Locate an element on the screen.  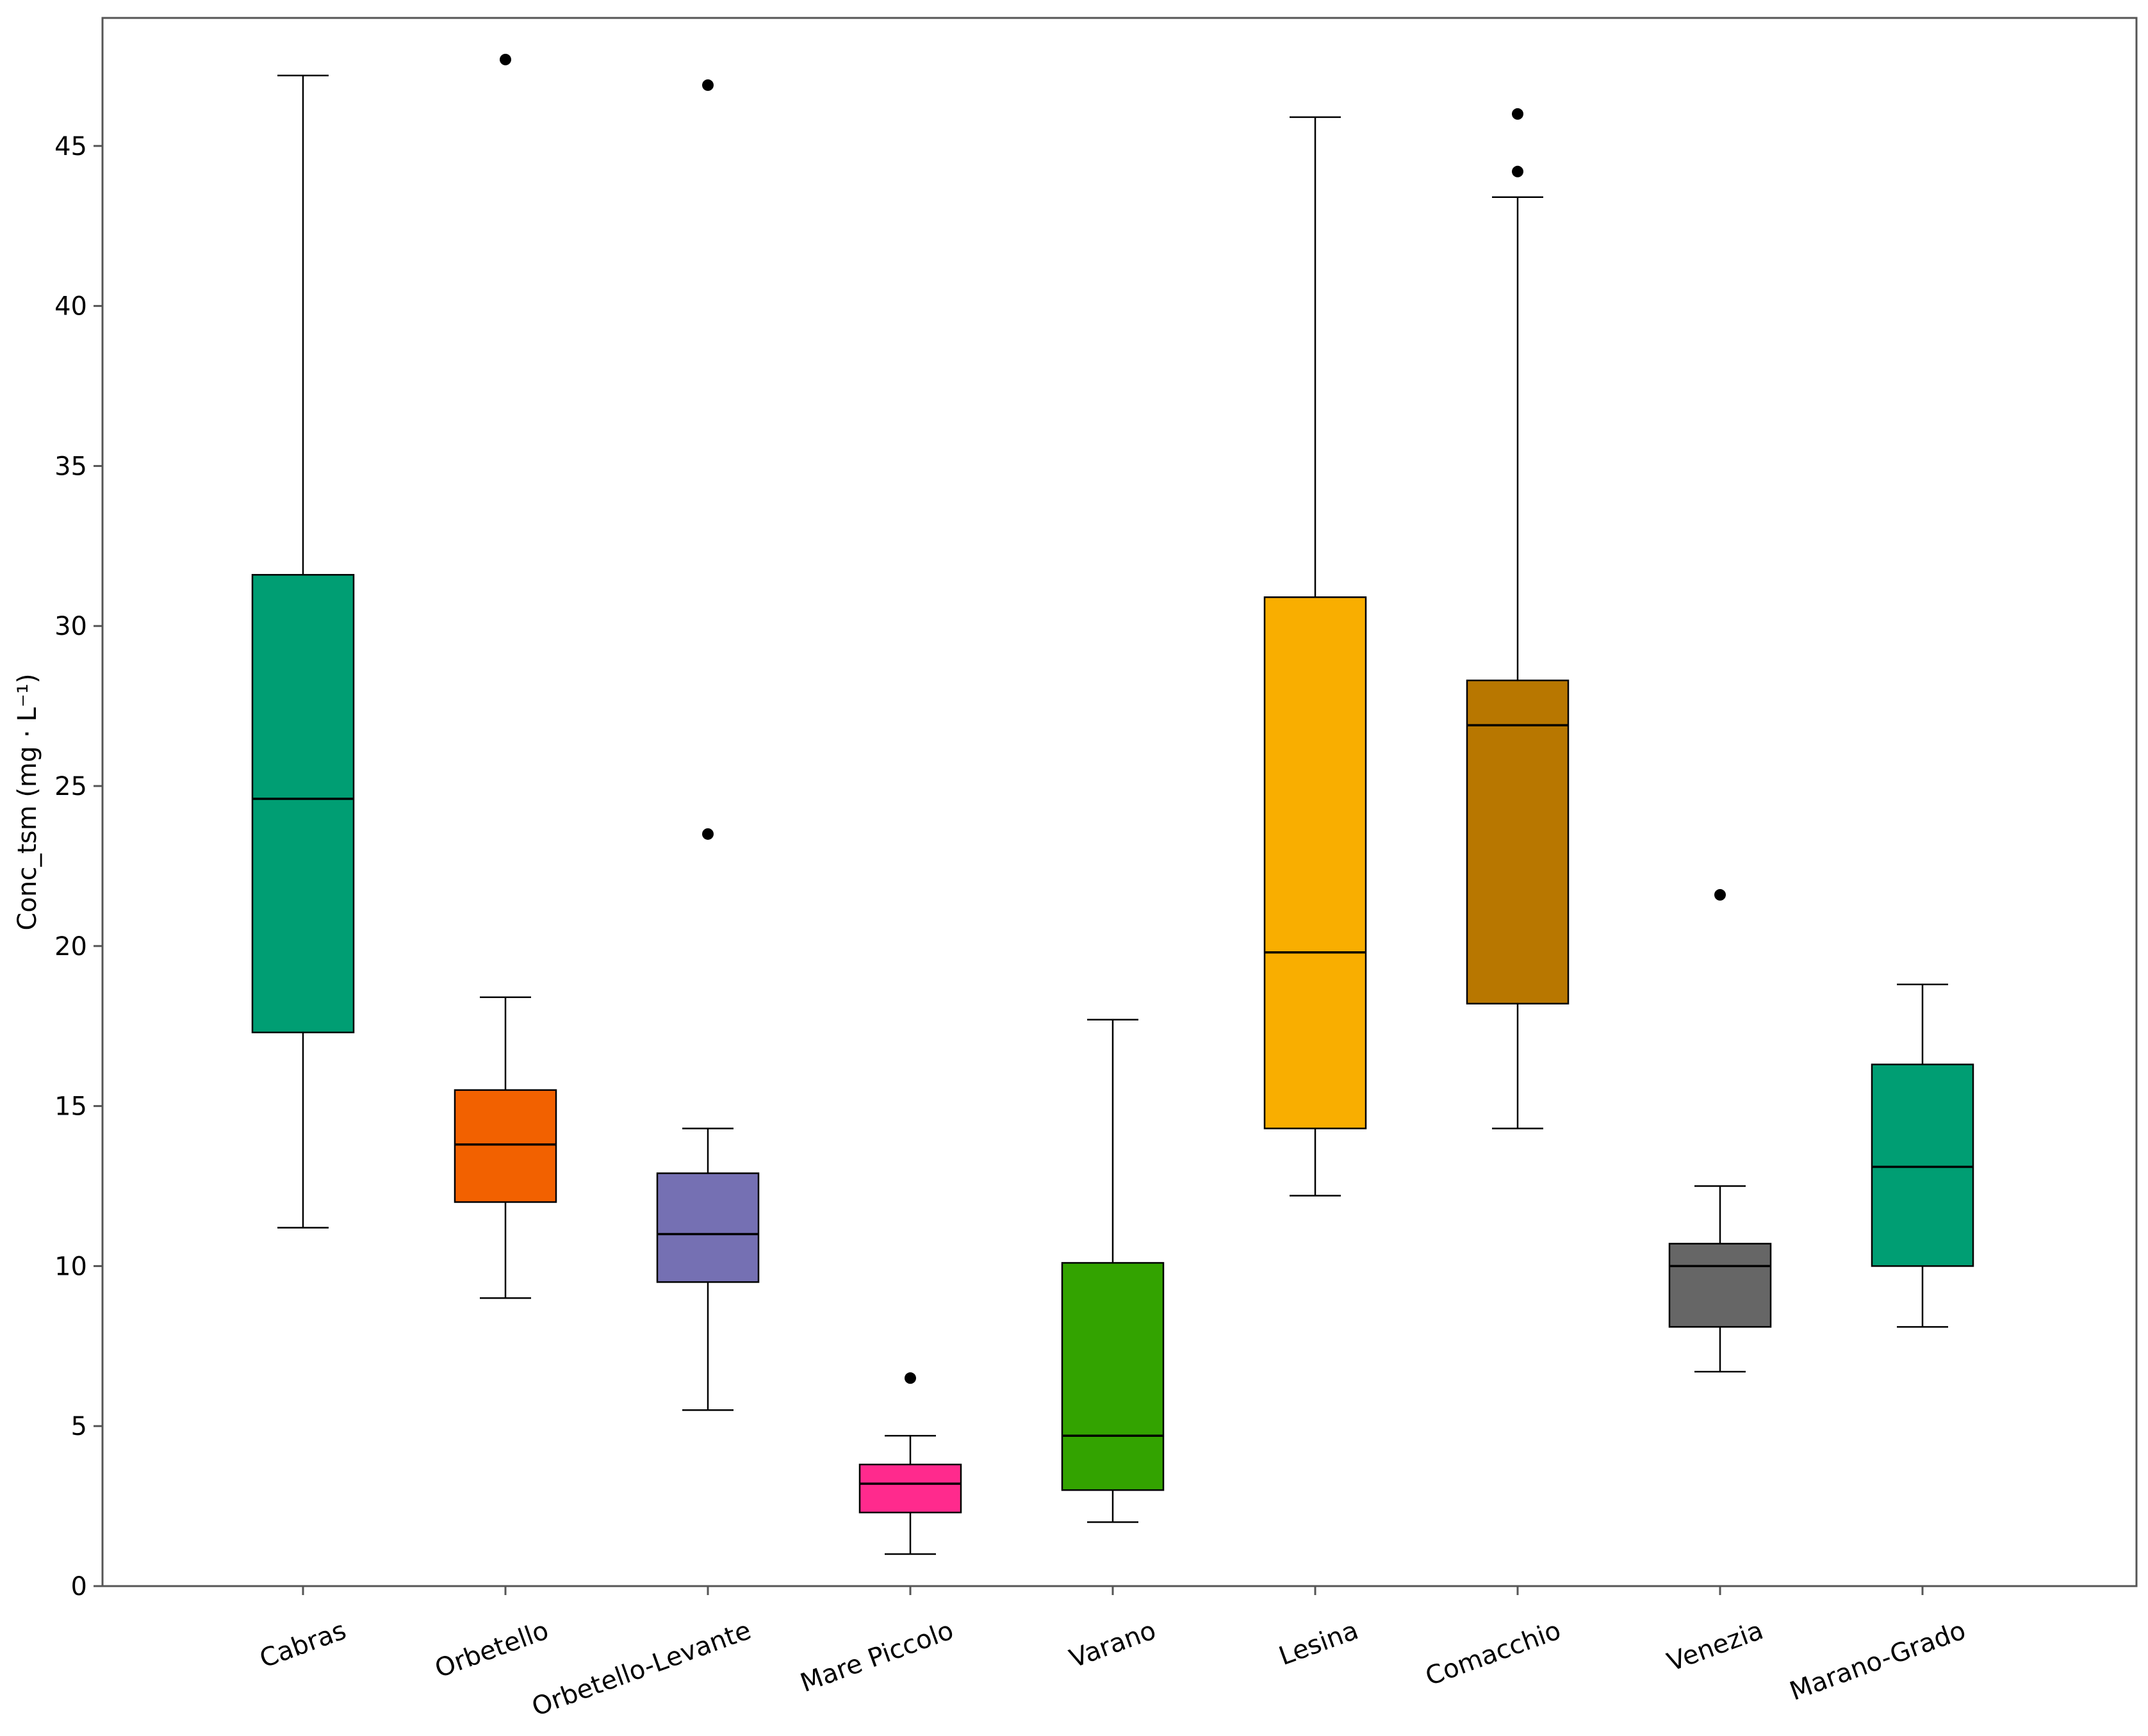
y-axis-label: Conc_tsm (mg · L⁻¹) is located at coordinates (27, 801).